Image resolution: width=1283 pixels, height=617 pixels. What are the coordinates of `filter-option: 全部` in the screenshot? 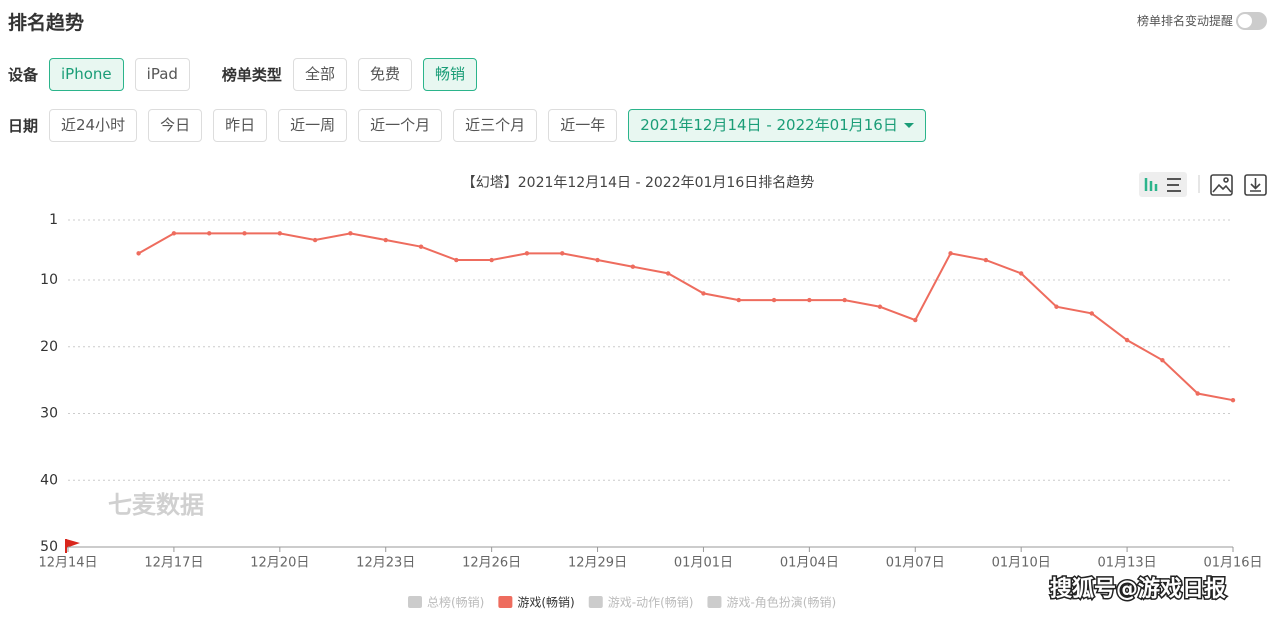 It's located at (319, 74).